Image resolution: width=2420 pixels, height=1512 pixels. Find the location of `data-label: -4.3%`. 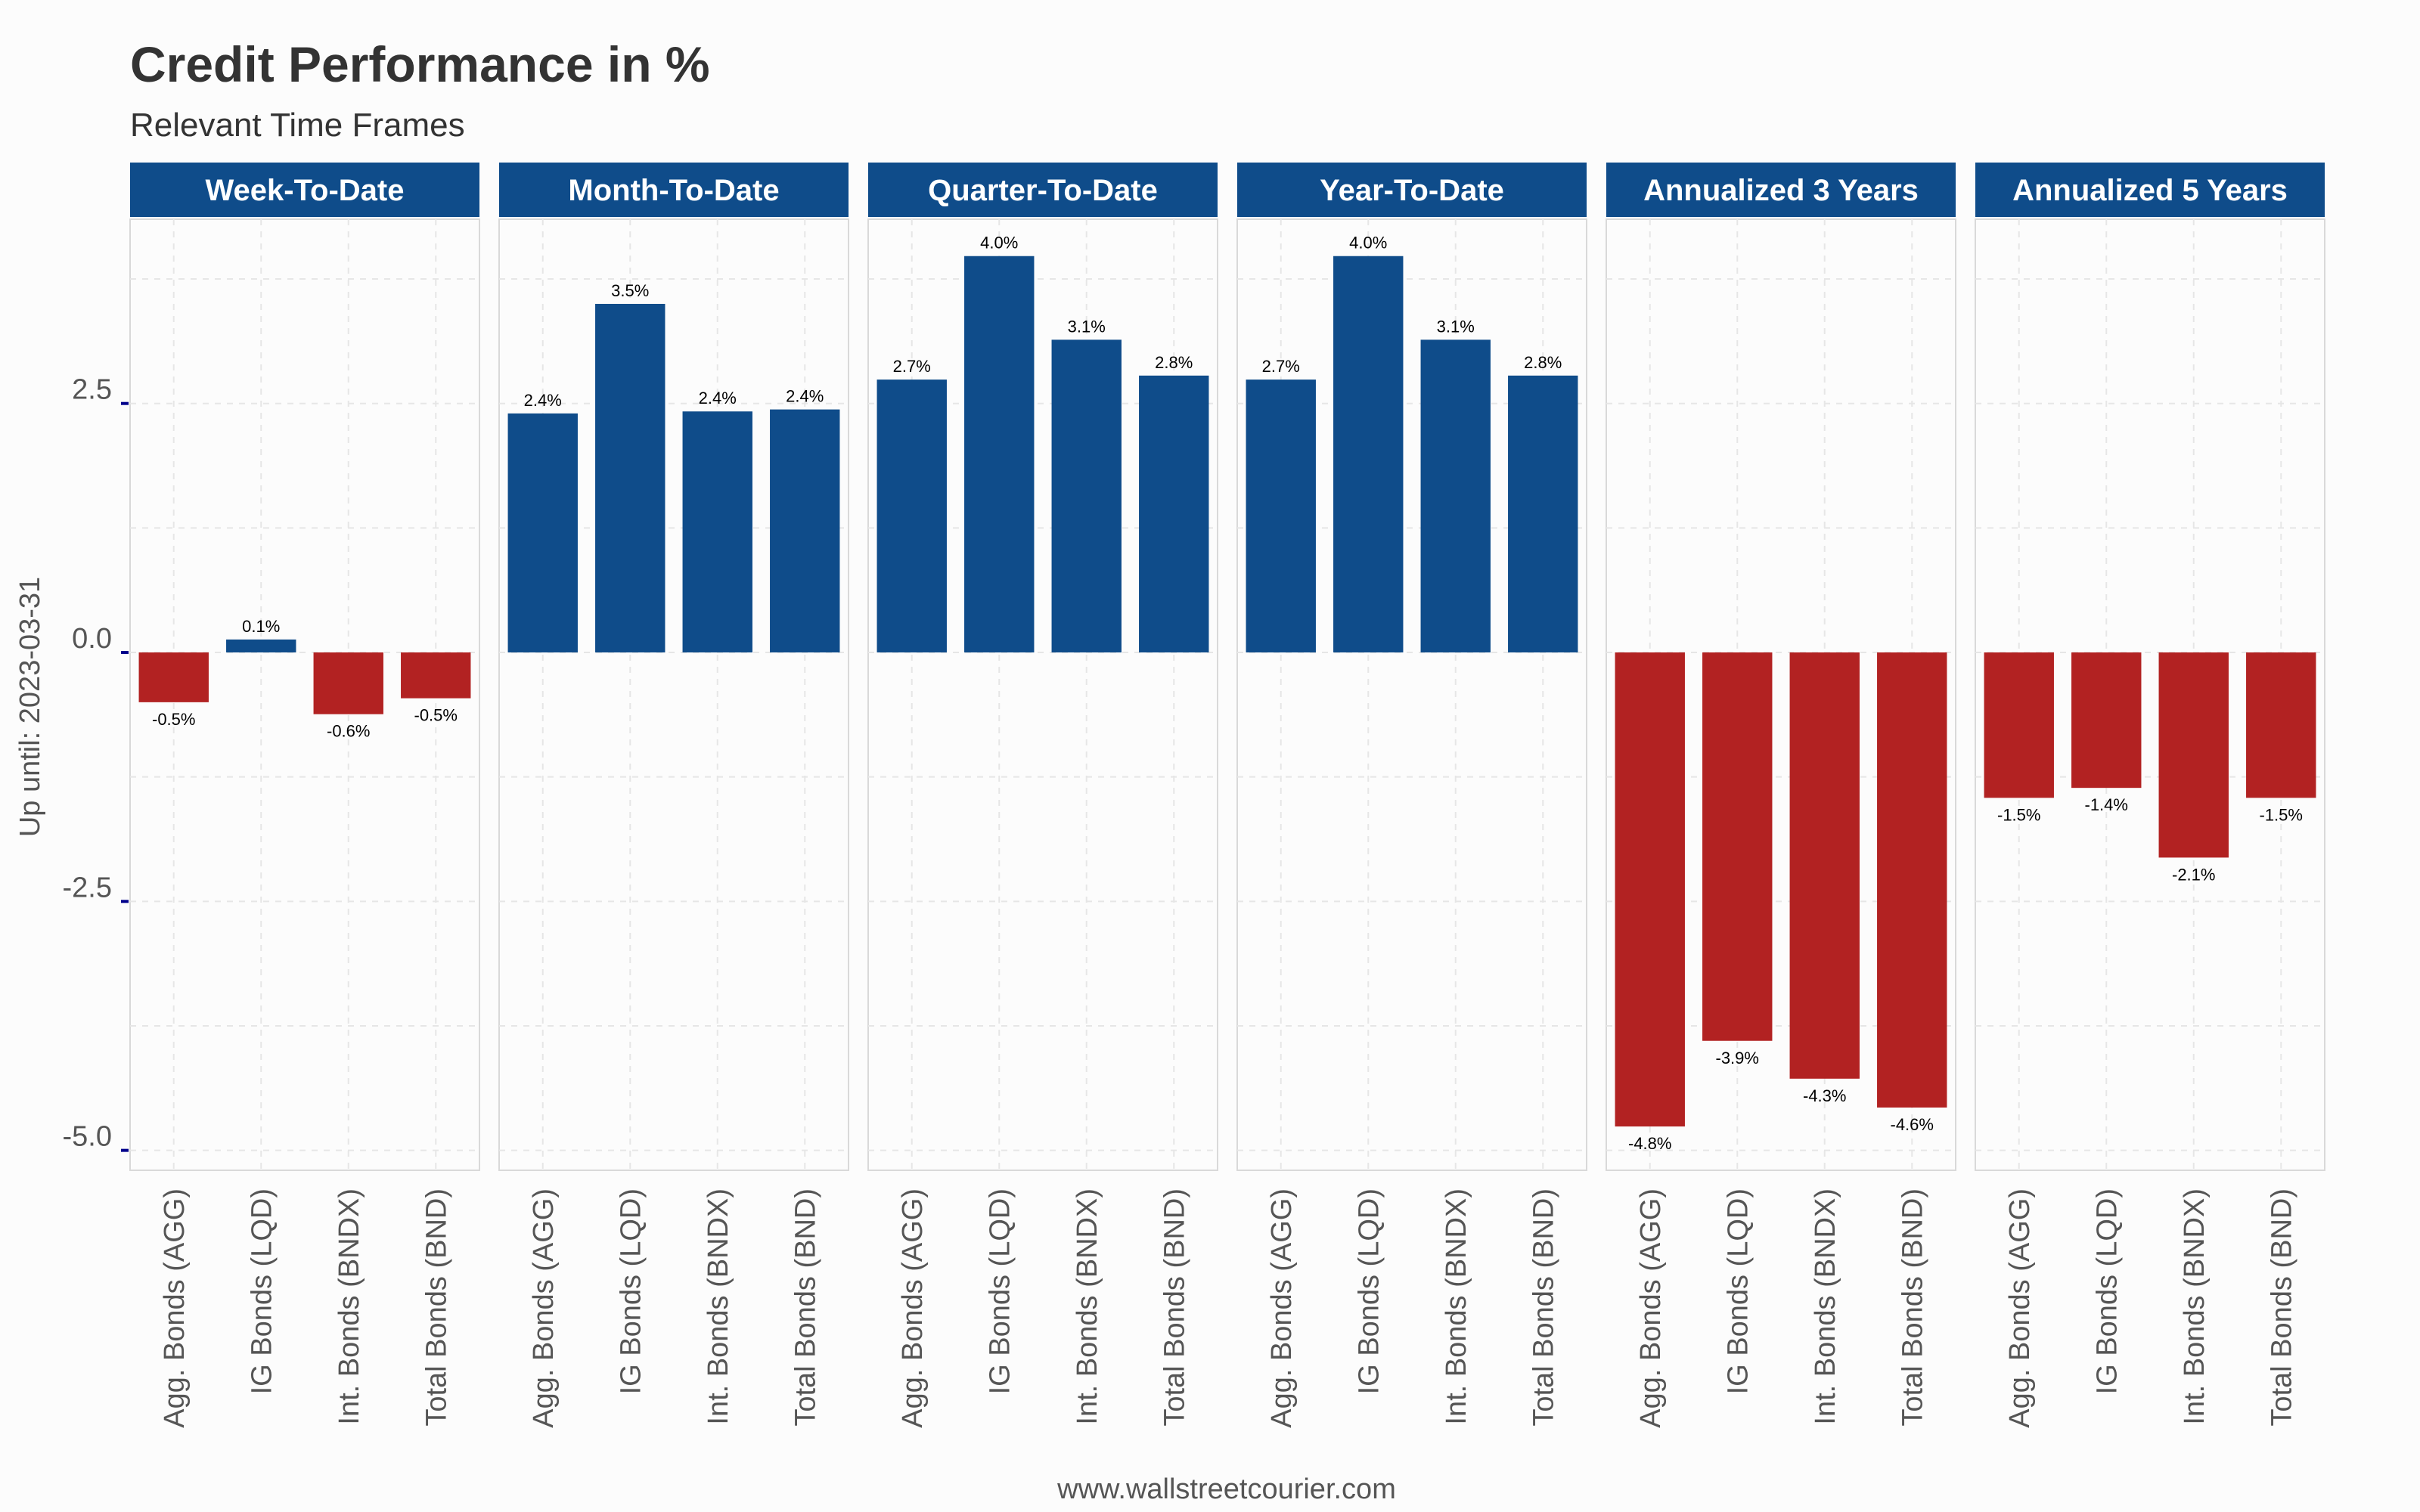

data-label: -4.3% is located at coordinates (1825, 1095).